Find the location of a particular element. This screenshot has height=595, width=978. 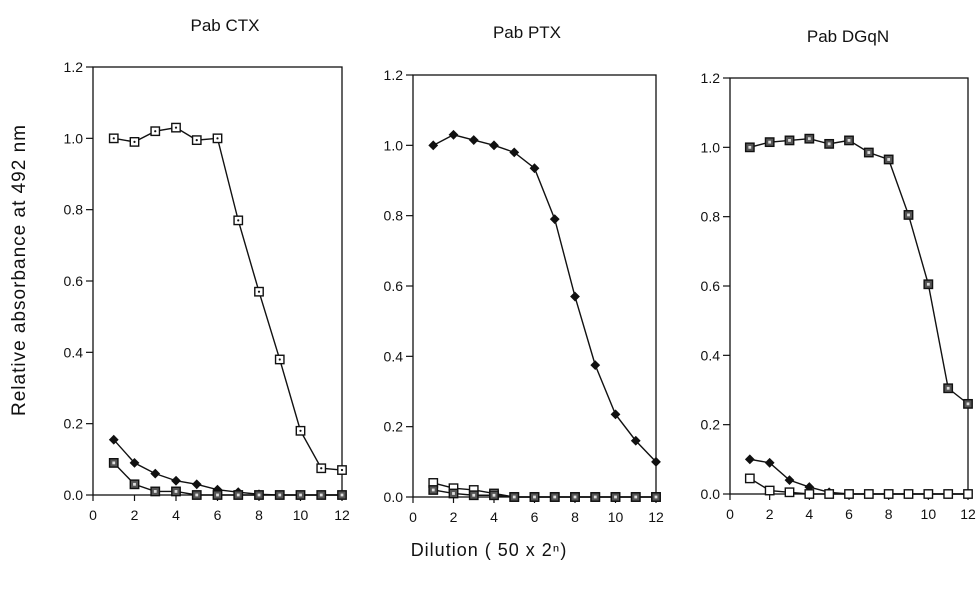

y-axis-label-text: Relative absorbance at 492 nm is located at coordinates (19, 270).